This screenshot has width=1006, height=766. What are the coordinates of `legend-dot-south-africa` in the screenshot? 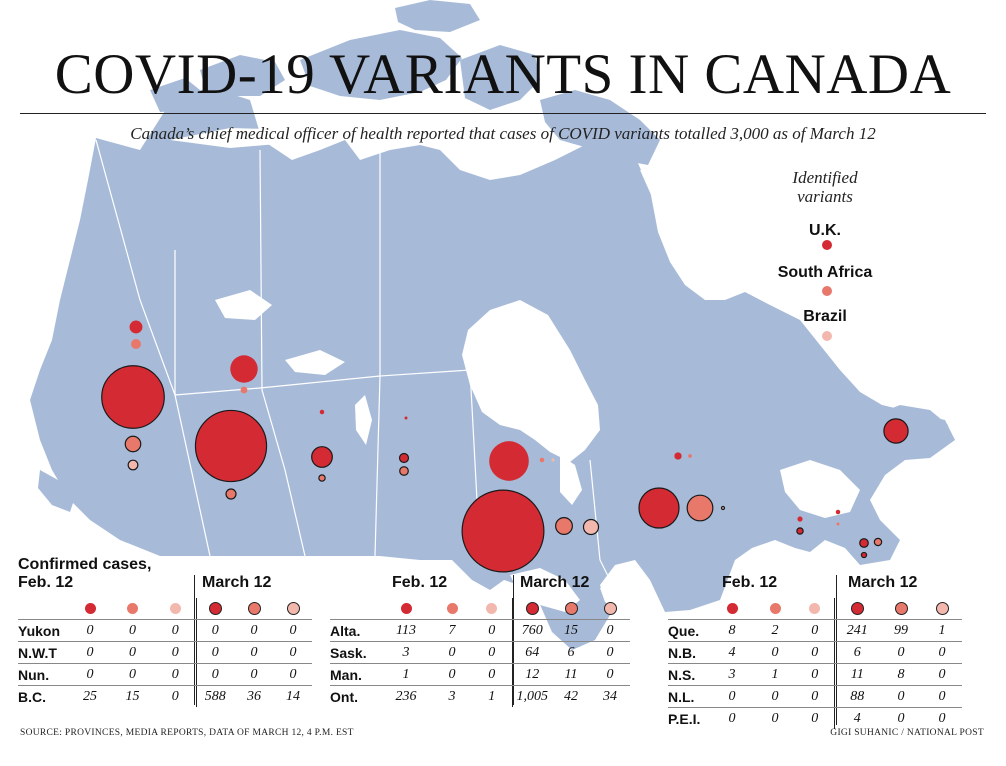 It's located at (827, 291).